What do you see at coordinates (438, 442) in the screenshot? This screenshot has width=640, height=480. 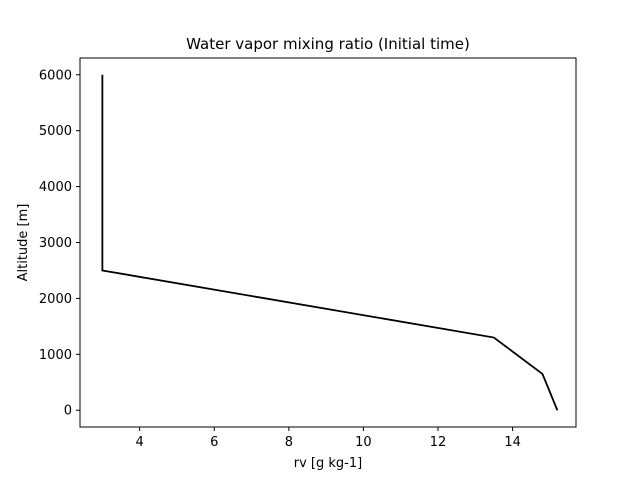 I see `x-tick-label: 12` at bounding box center [438, 442].